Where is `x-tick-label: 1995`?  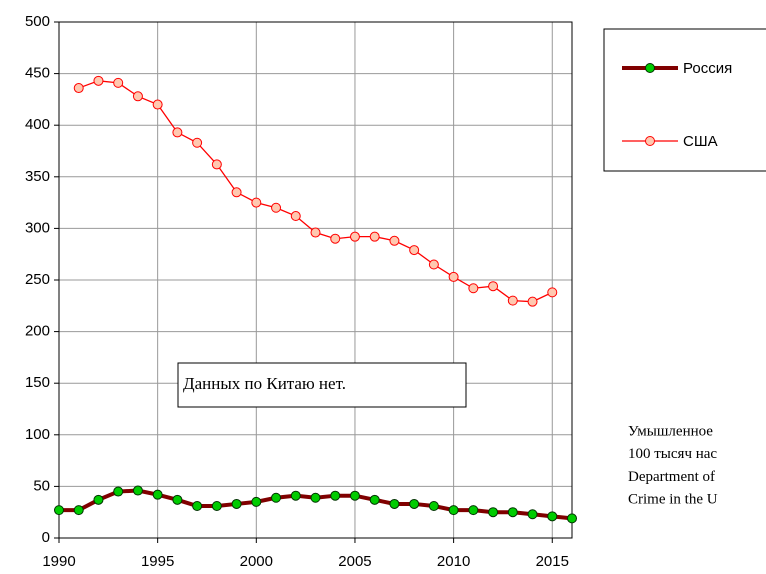 x-tick-label: 1995 is located at coordinates (157, 561).